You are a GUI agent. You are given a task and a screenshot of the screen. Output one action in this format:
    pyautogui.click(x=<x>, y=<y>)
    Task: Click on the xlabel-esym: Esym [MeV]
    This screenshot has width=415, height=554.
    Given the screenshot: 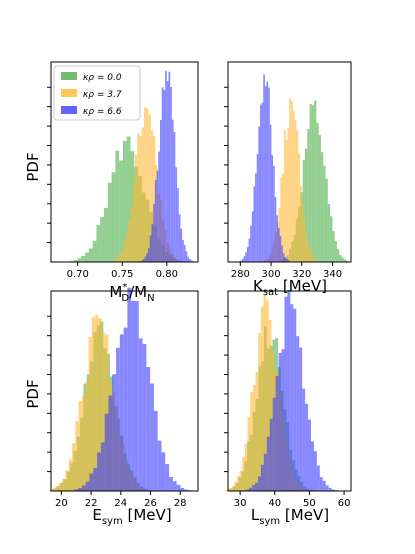 What is the action you would take?
    pyautogui.click(x=131, y=516)
    